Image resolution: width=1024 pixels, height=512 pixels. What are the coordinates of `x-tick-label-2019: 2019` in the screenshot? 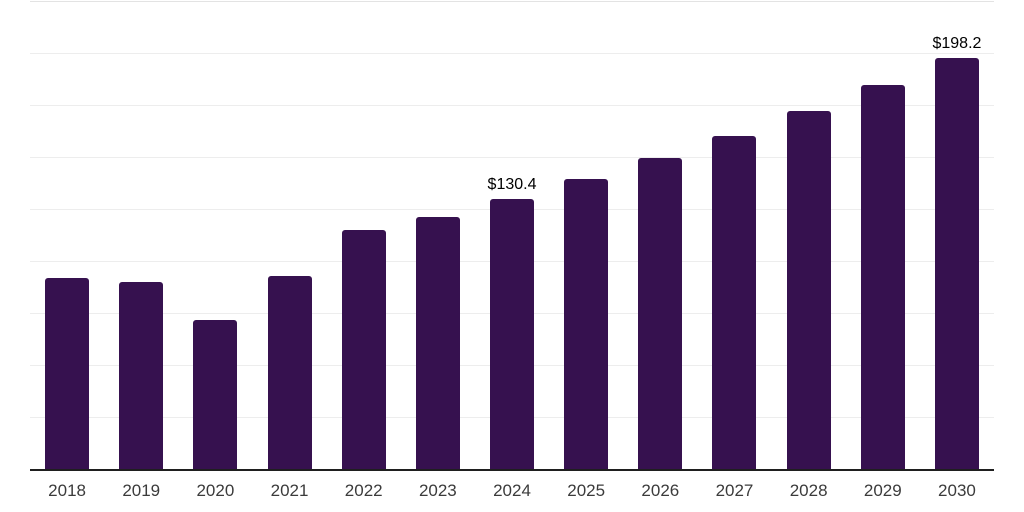 It's located at (141, 490).